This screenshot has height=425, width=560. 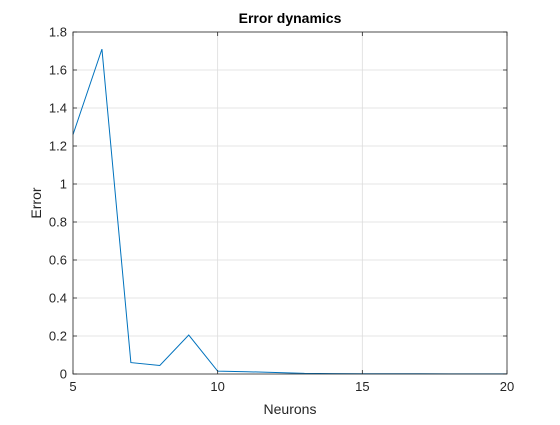 What do you see at coordinates (290, 409) in the screenshot?
I see `x-axis-label: Neurons` at bounding box center [290, 409].